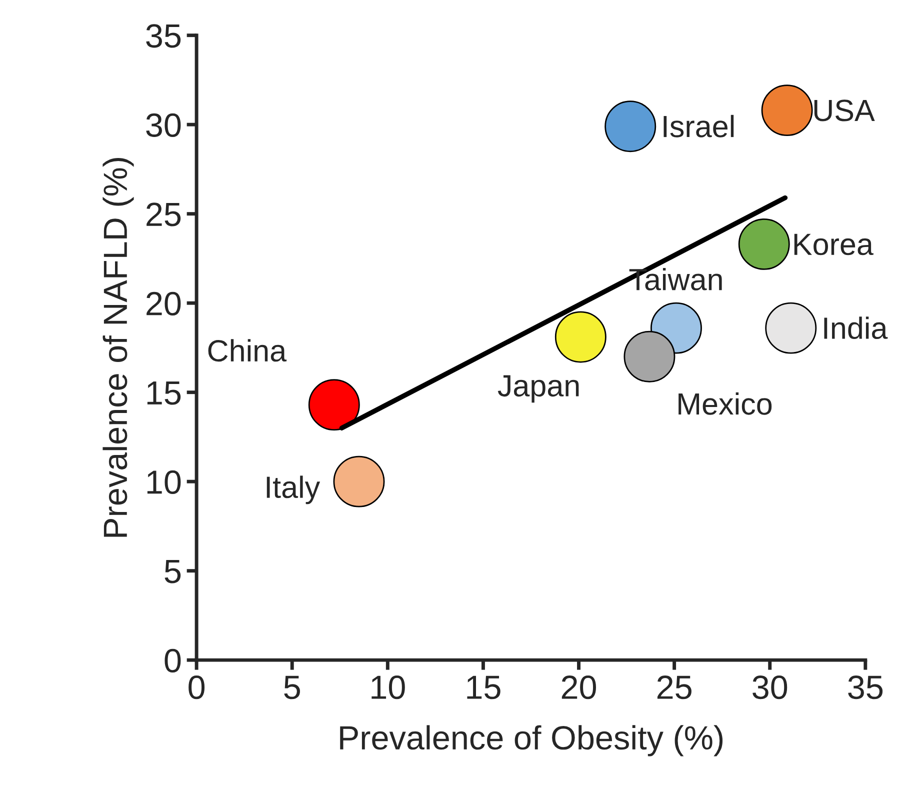  Describe the element at coordinates (196, 688) in the screenshot. I see `x-tick-label: 0` at that location.